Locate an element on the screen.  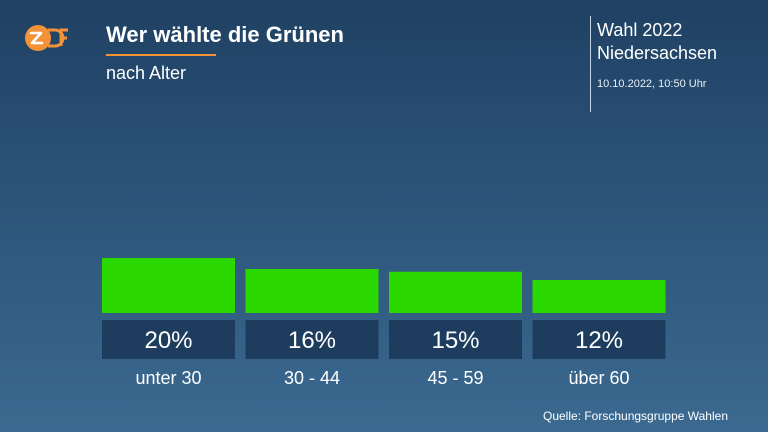
data-label-0: 20% is located at coordinates (168, 340).